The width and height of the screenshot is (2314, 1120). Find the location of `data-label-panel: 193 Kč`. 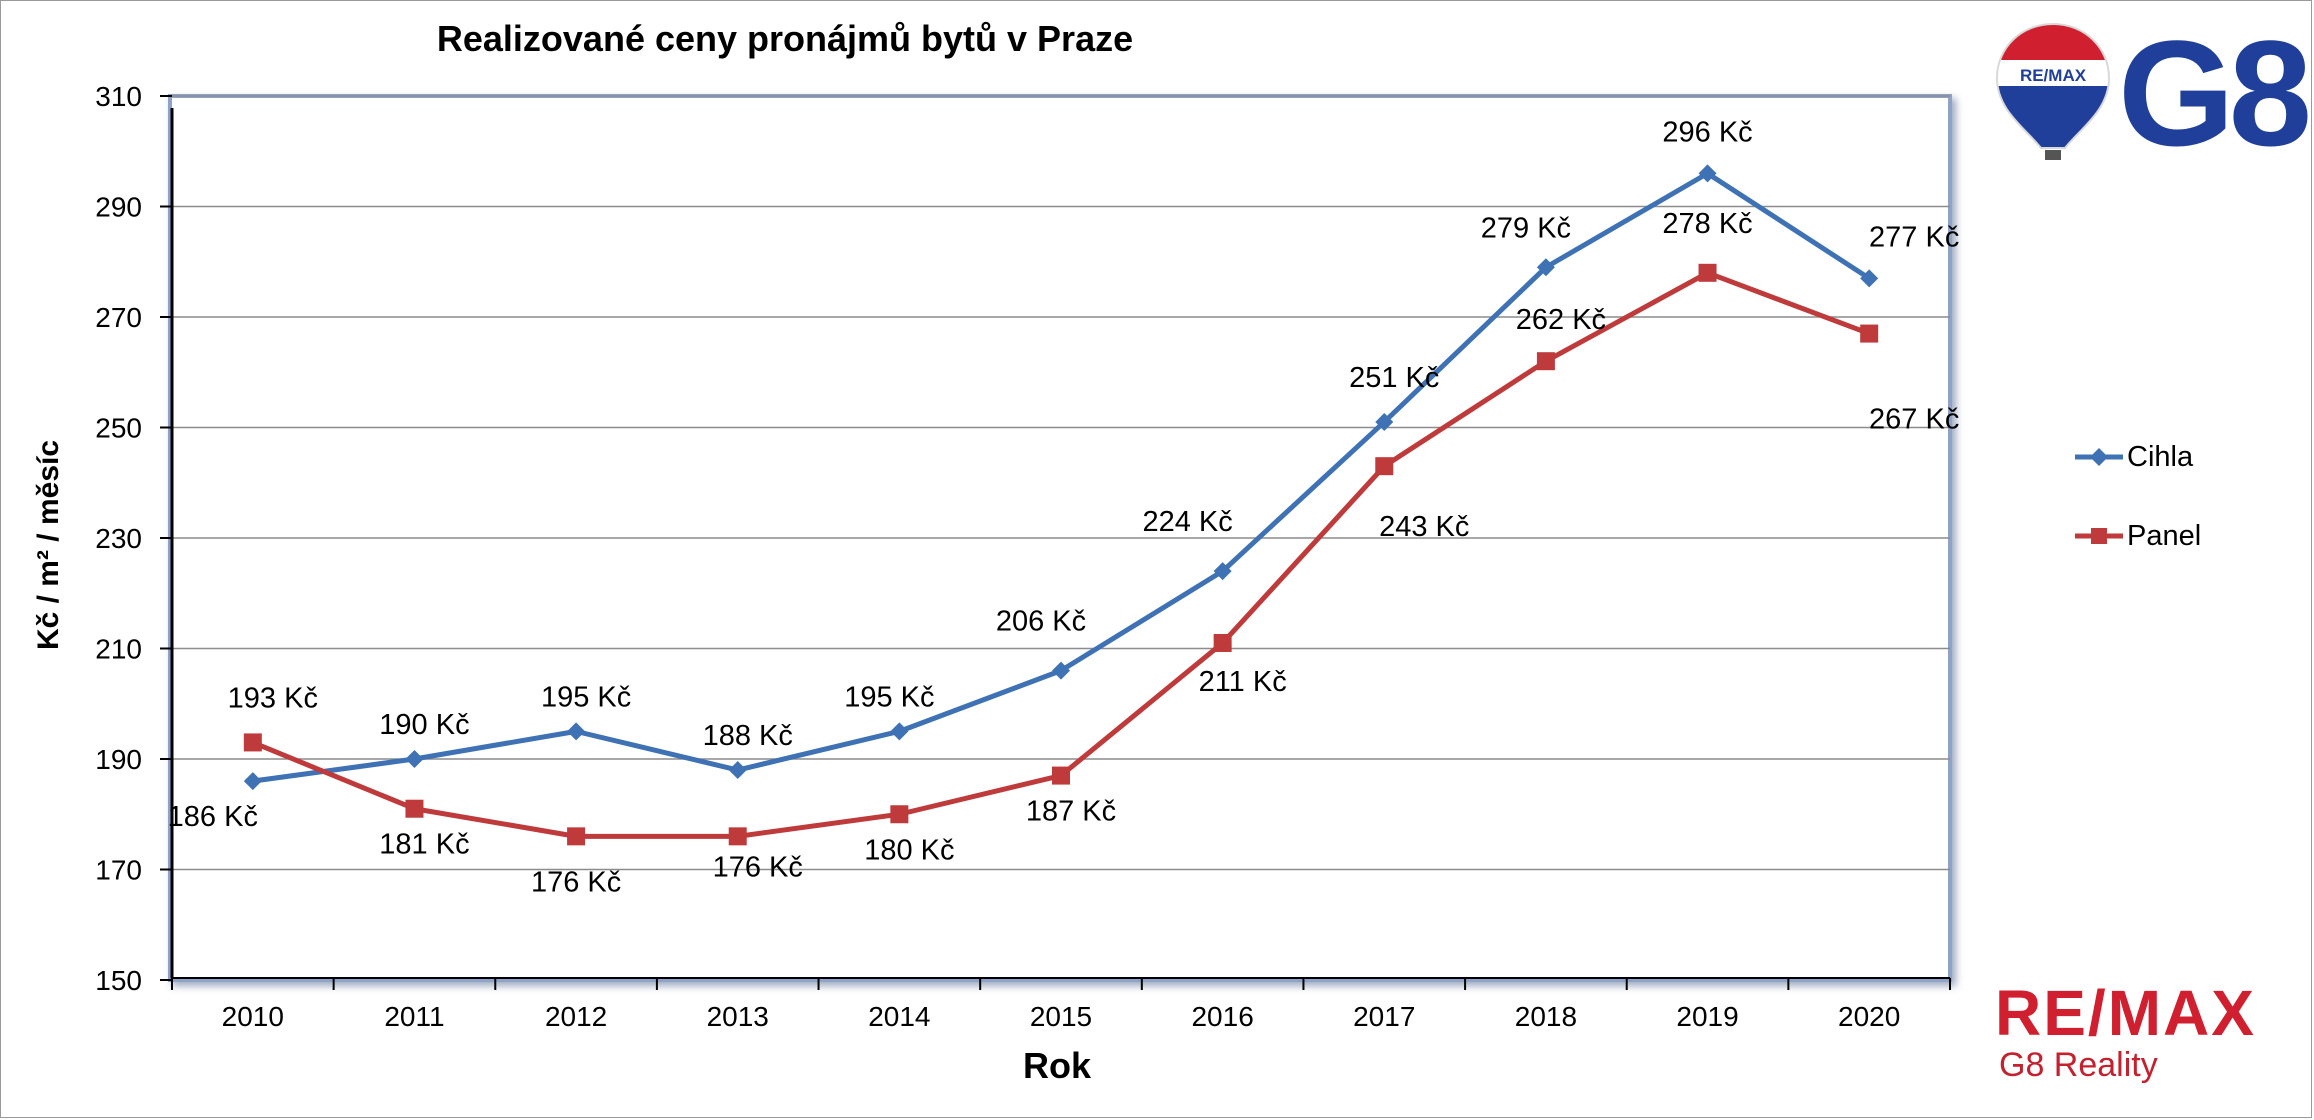

data-label-panel: 193 Kč is located at coordinates (273, 698).